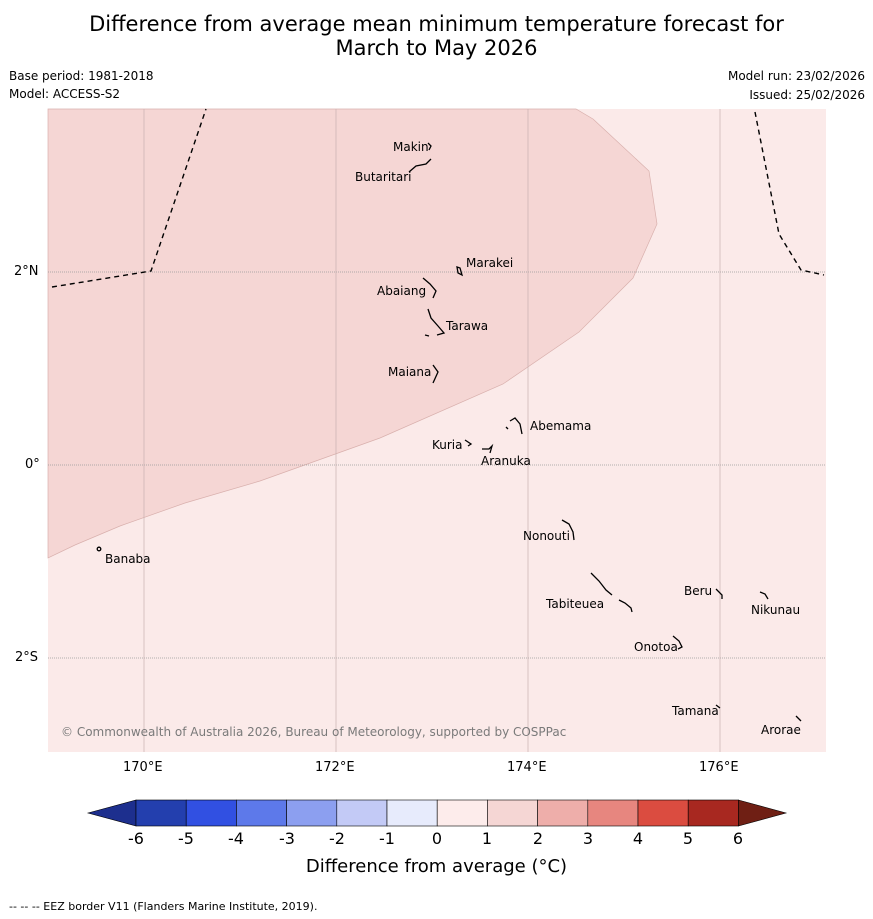  What do you see at coordinates (335, 767) in the screenshot?
I see `lon-label-172e: 172°E` at bounding box center [335, 767].